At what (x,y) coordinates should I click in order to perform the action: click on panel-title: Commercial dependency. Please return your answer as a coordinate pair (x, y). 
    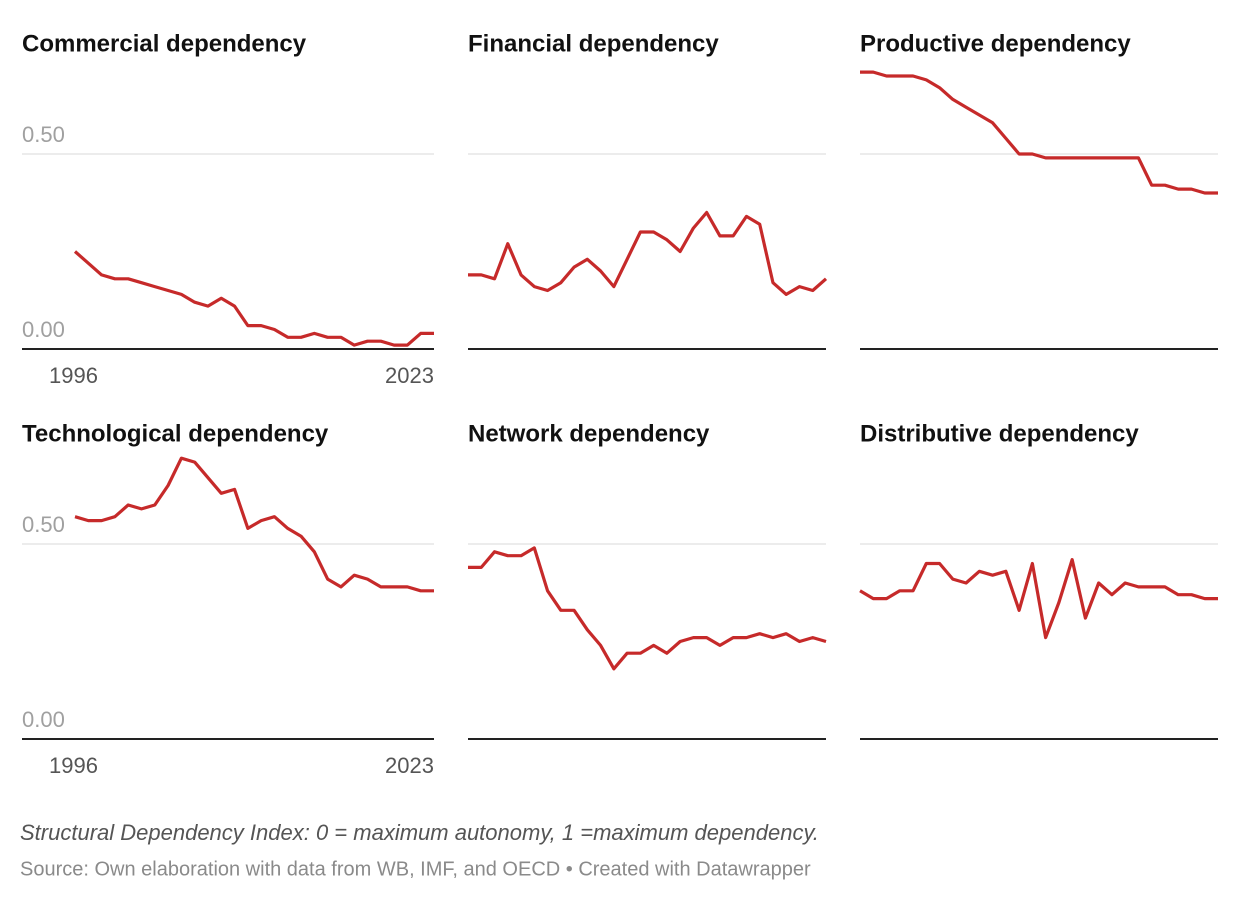
    Looking at the image, I should click on (164, 43).